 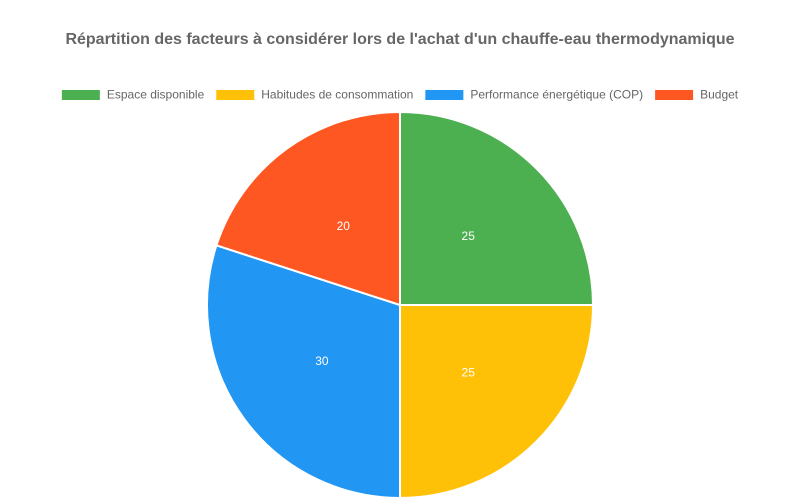 What do you see at coordinates (337, 95) in the screenshot?
I see `legend-label: Habitudes de consommation` at bounding box center [337, 95].